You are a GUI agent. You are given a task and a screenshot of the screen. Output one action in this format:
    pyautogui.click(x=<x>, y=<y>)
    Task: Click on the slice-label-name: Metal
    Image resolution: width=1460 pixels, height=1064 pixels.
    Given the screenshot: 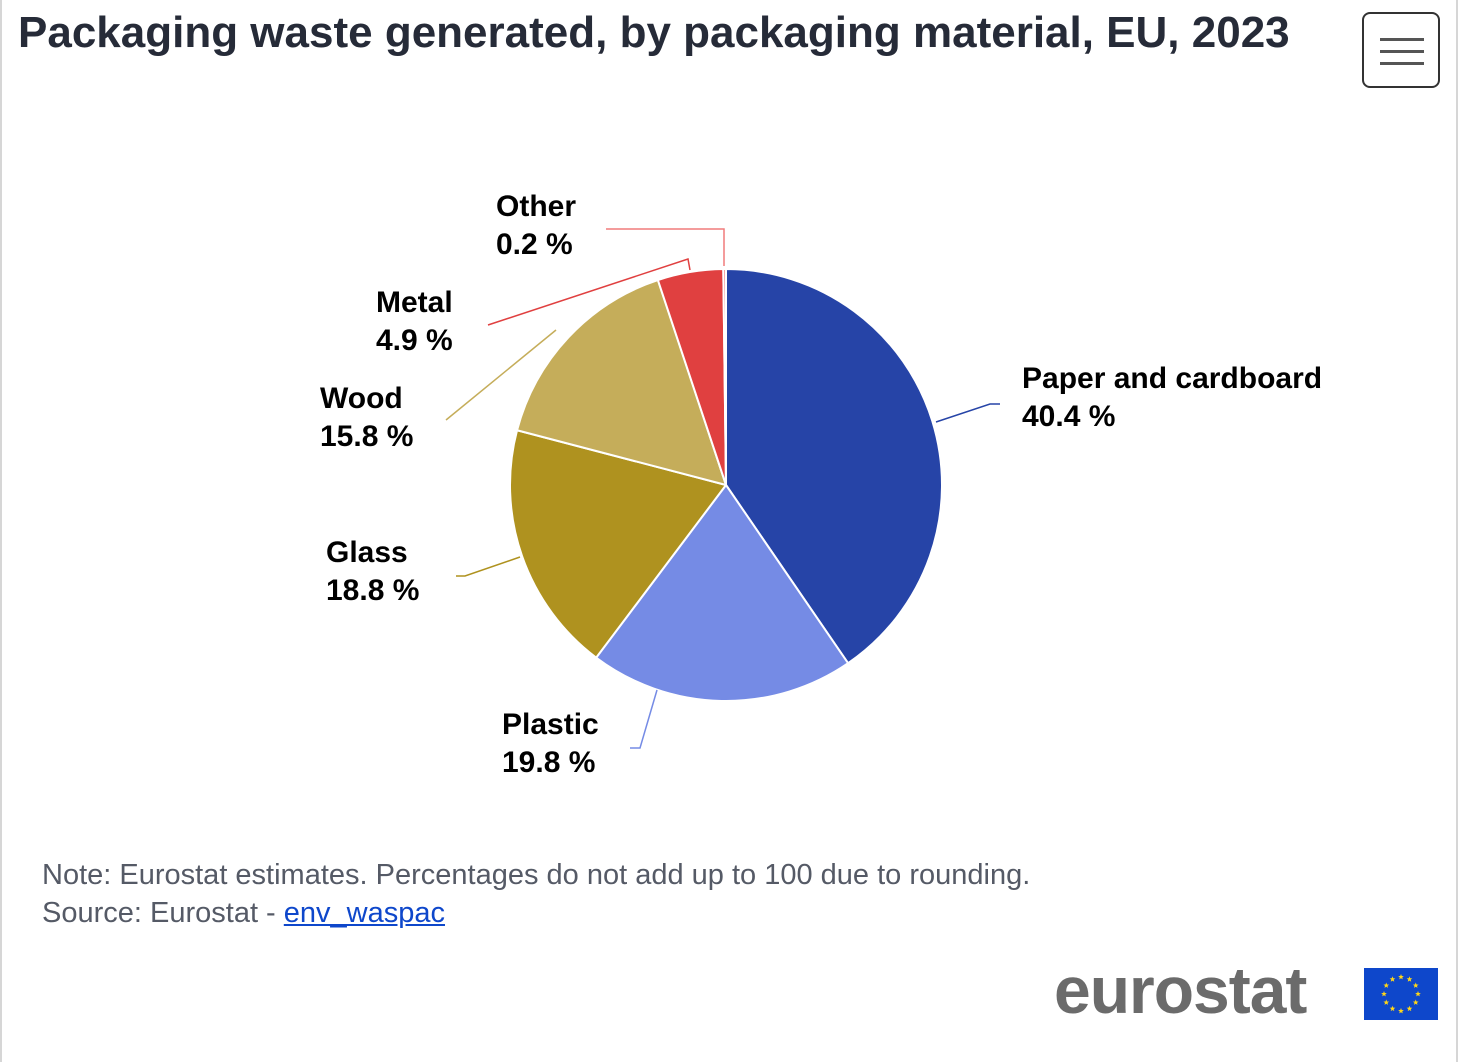 What is the action you would take?
    pyautogui.click(x=414, y=302)
    